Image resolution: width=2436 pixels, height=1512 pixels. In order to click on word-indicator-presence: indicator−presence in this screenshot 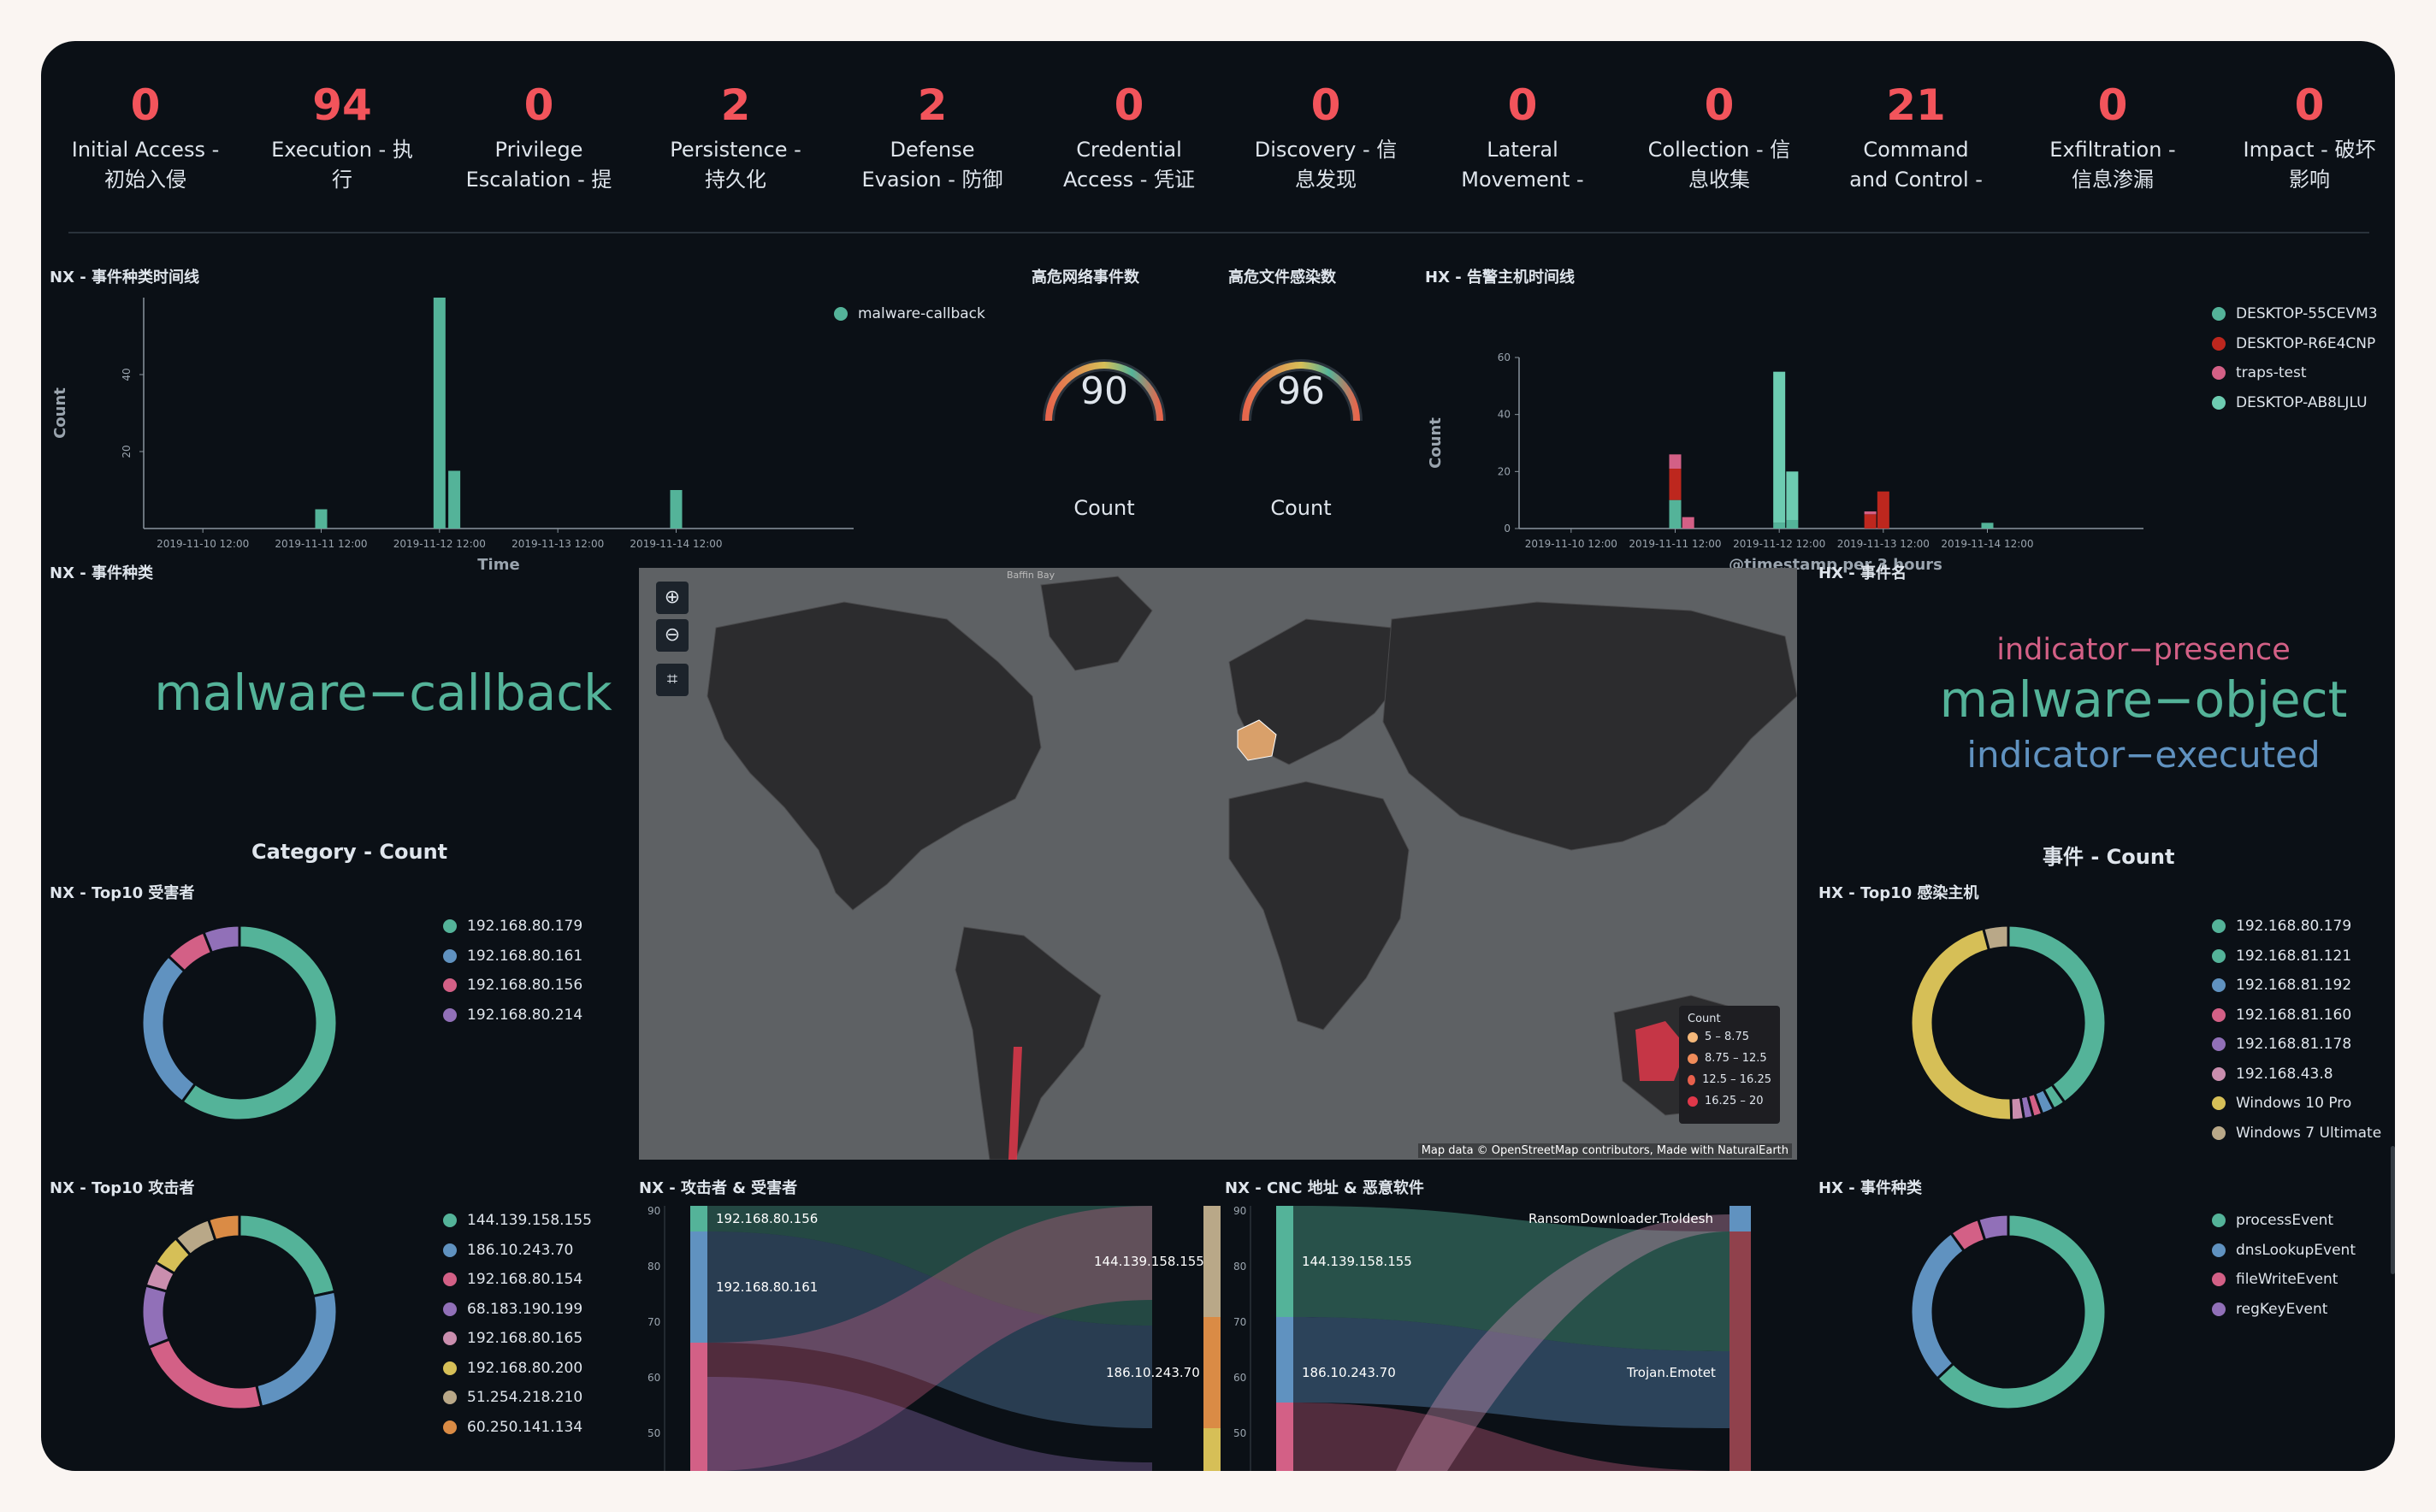, I will do `click(2143, 650)`.